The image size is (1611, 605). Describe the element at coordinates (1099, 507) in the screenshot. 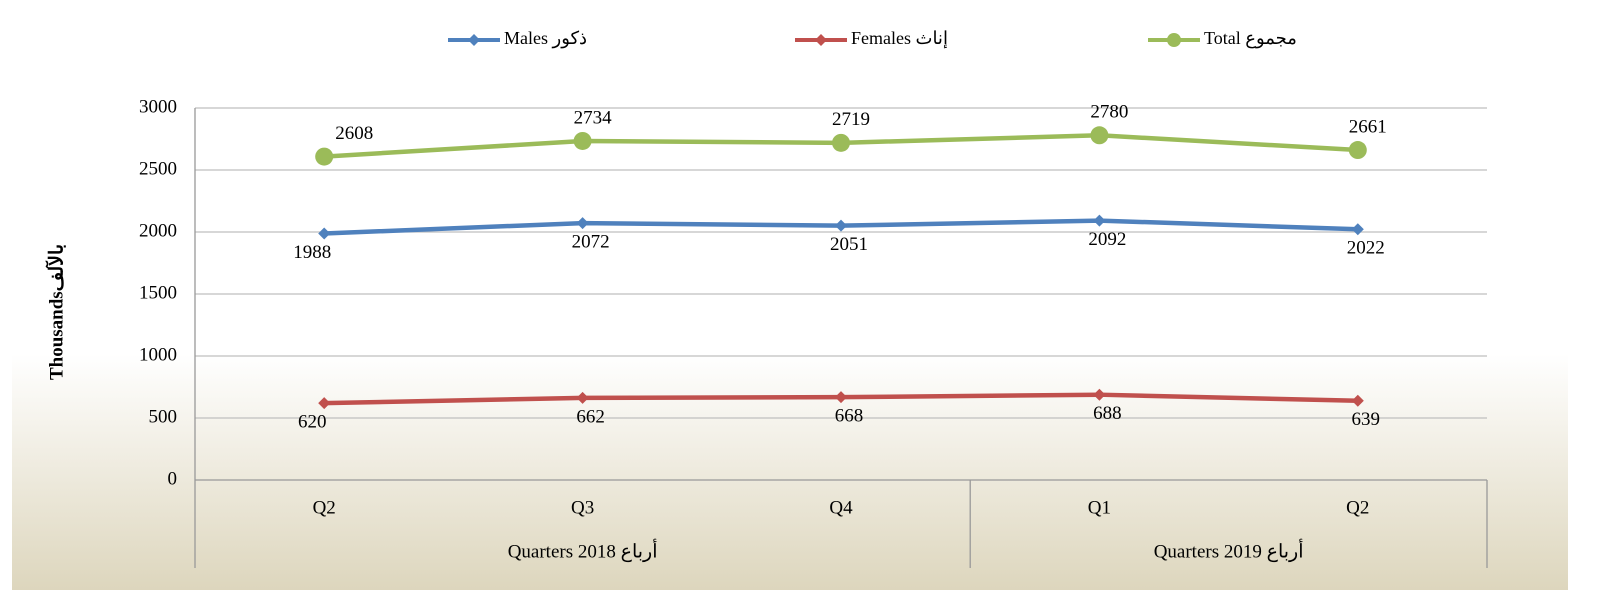

I see `x-tick-label: Q1` at that location.